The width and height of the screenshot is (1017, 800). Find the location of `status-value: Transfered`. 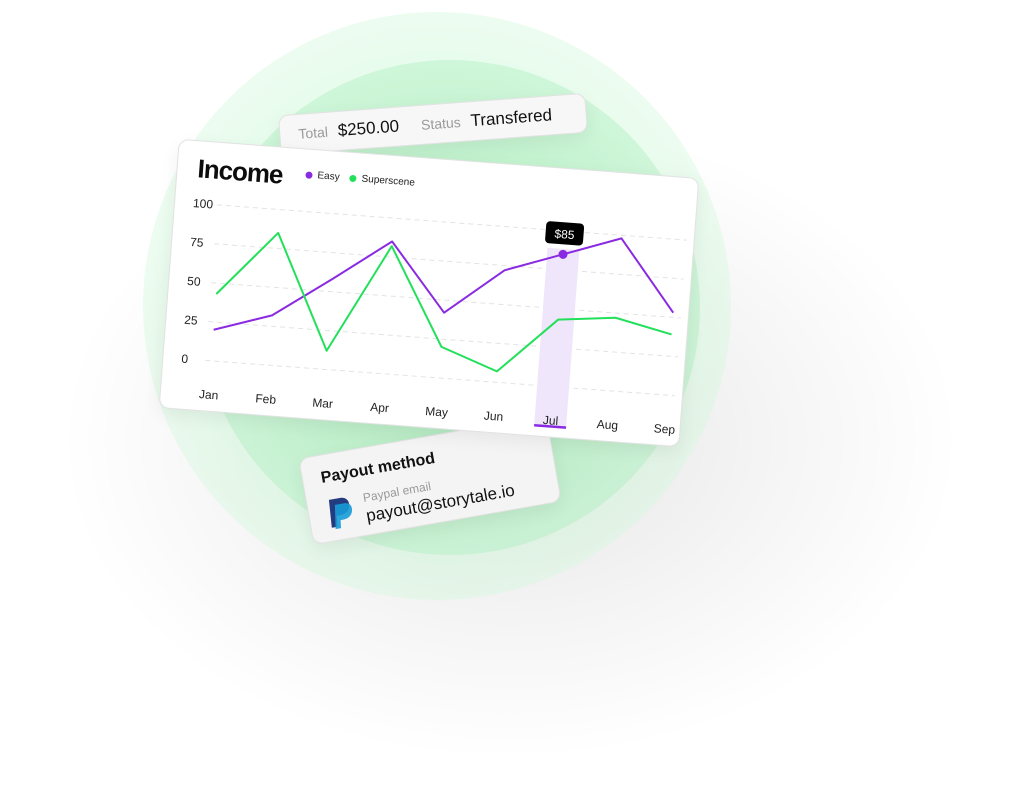

status-value: Transfered is located at coordinates (511, 118).